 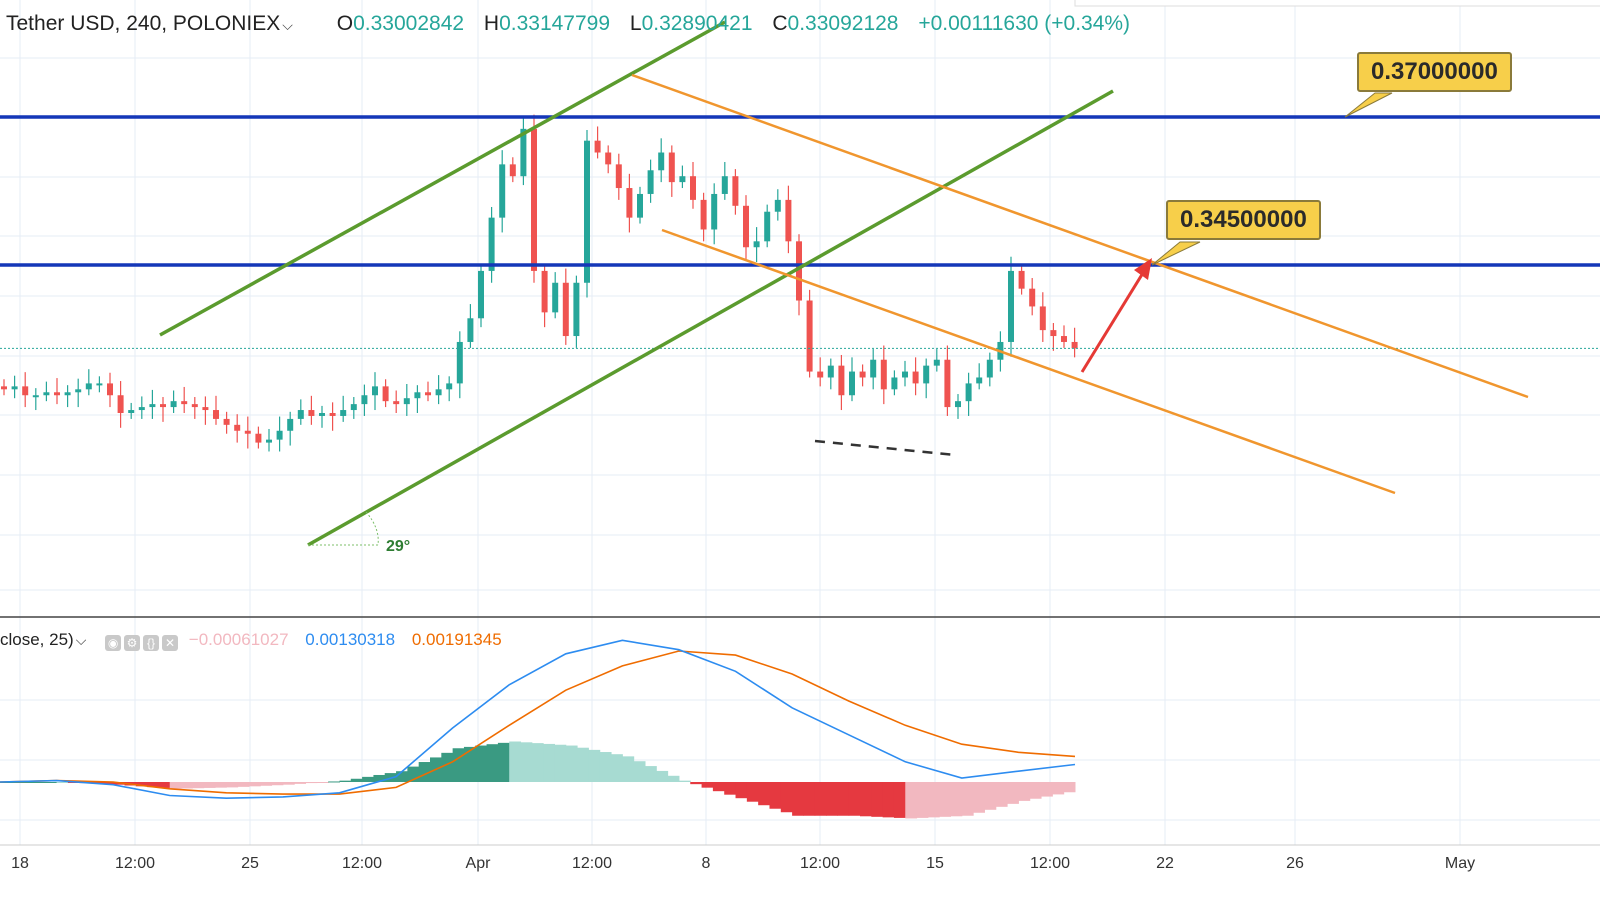 What do you see at coordinates (113, 643) in the screenshot?
I see `eye-icon: ◉` at bounding box center [113, 643].